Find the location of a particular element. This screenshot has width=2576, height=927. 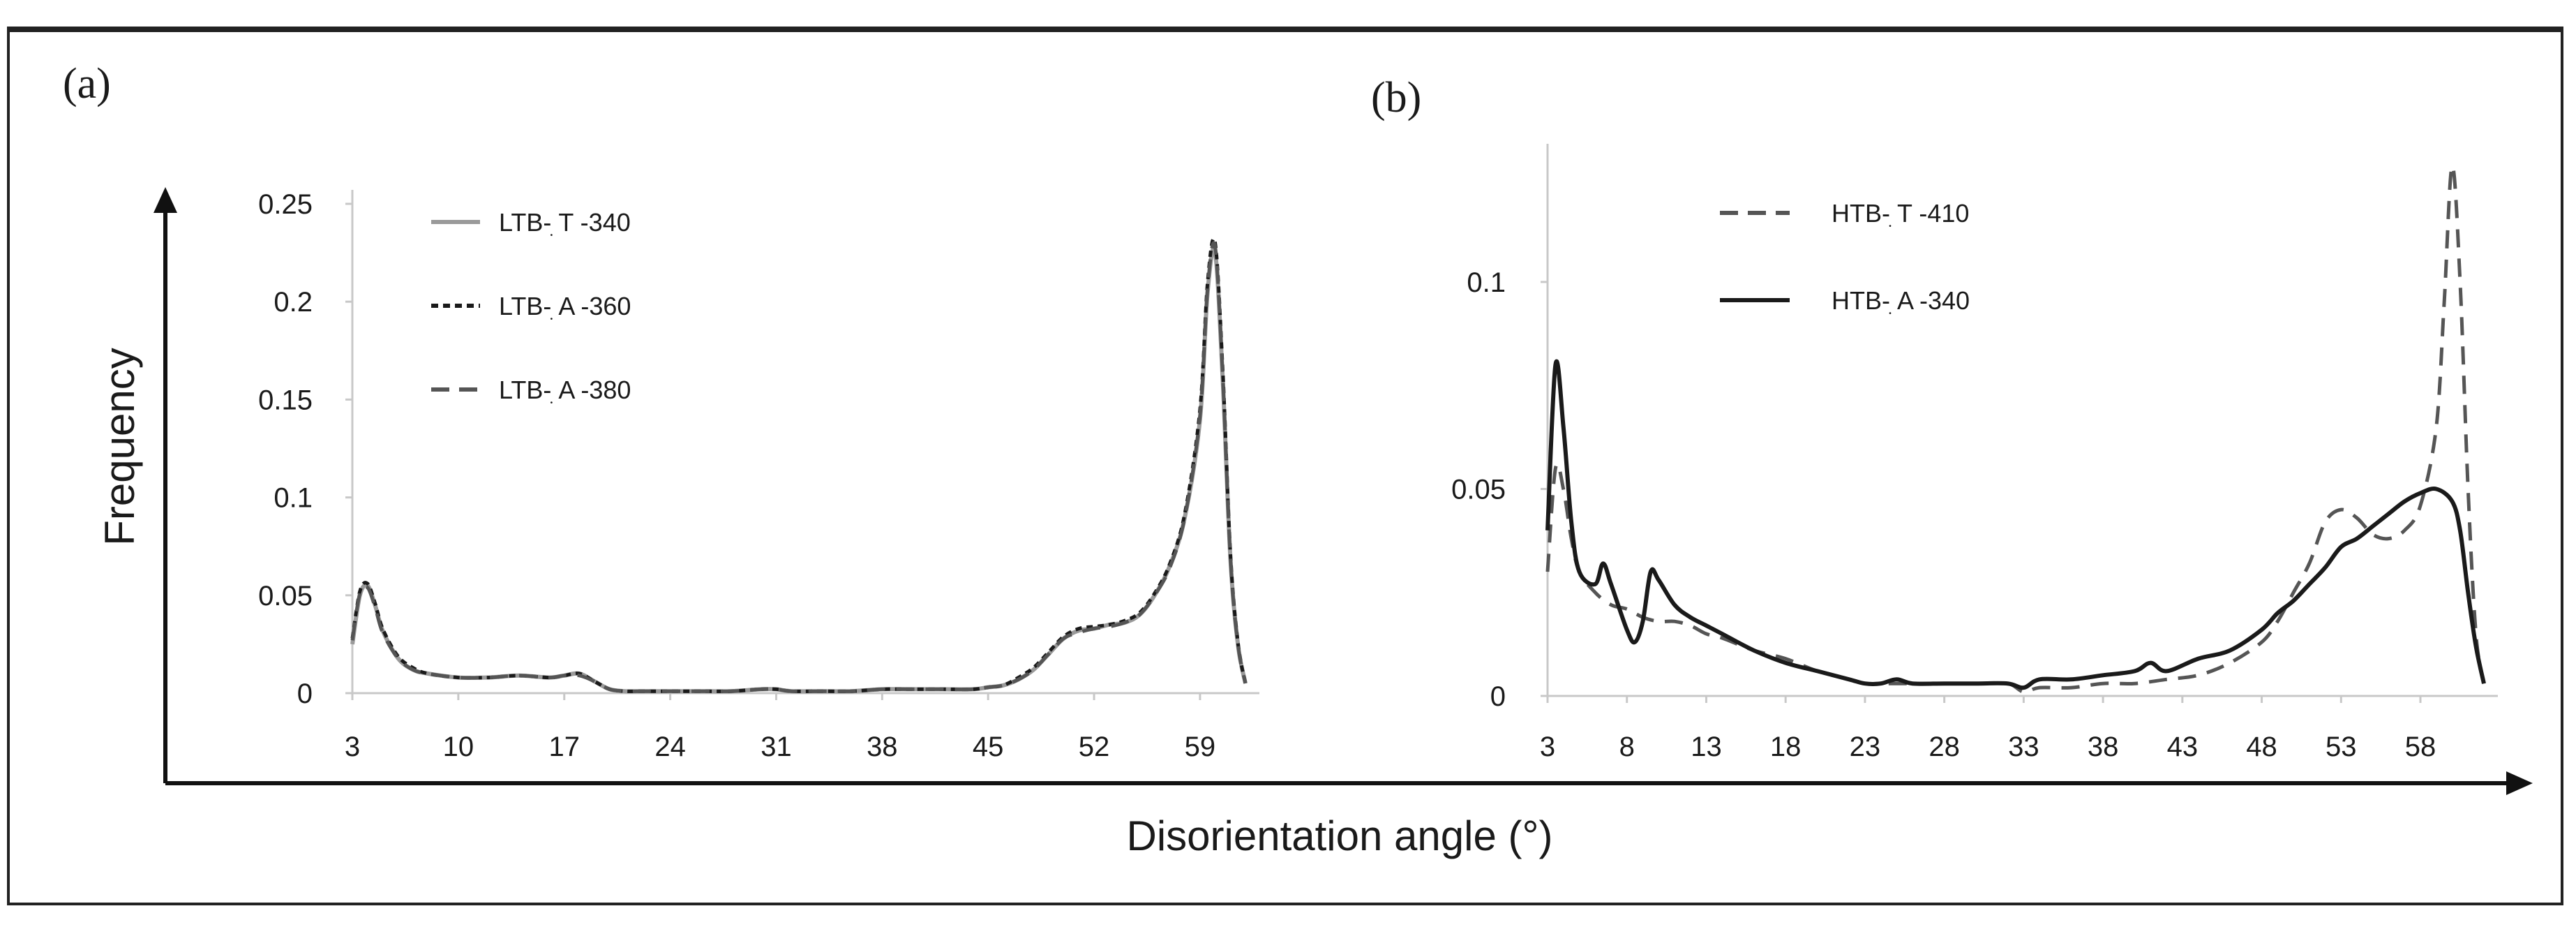

x-tick-label: 58 is located at coordinates (2420, 747).